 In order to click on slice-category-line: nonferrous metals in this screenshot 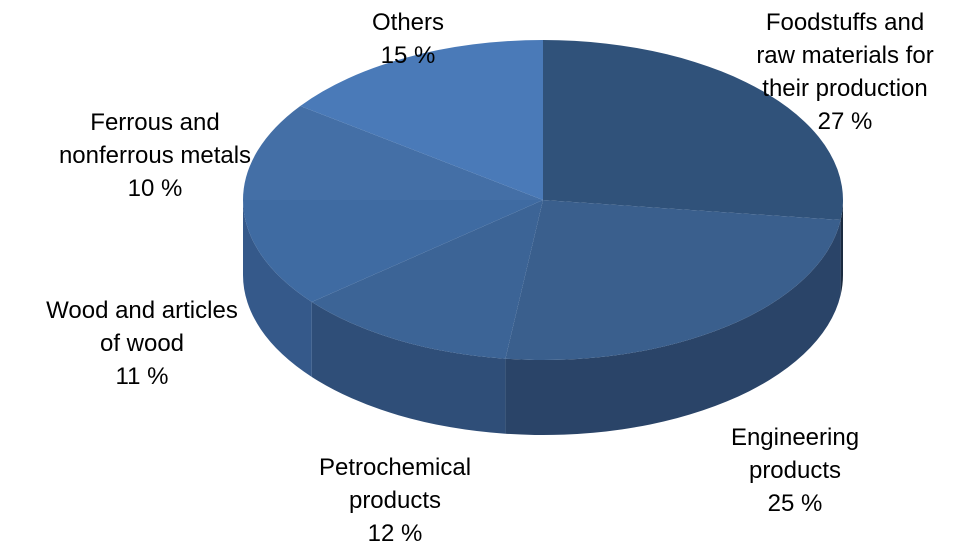, I will do `click(155, 155)`.